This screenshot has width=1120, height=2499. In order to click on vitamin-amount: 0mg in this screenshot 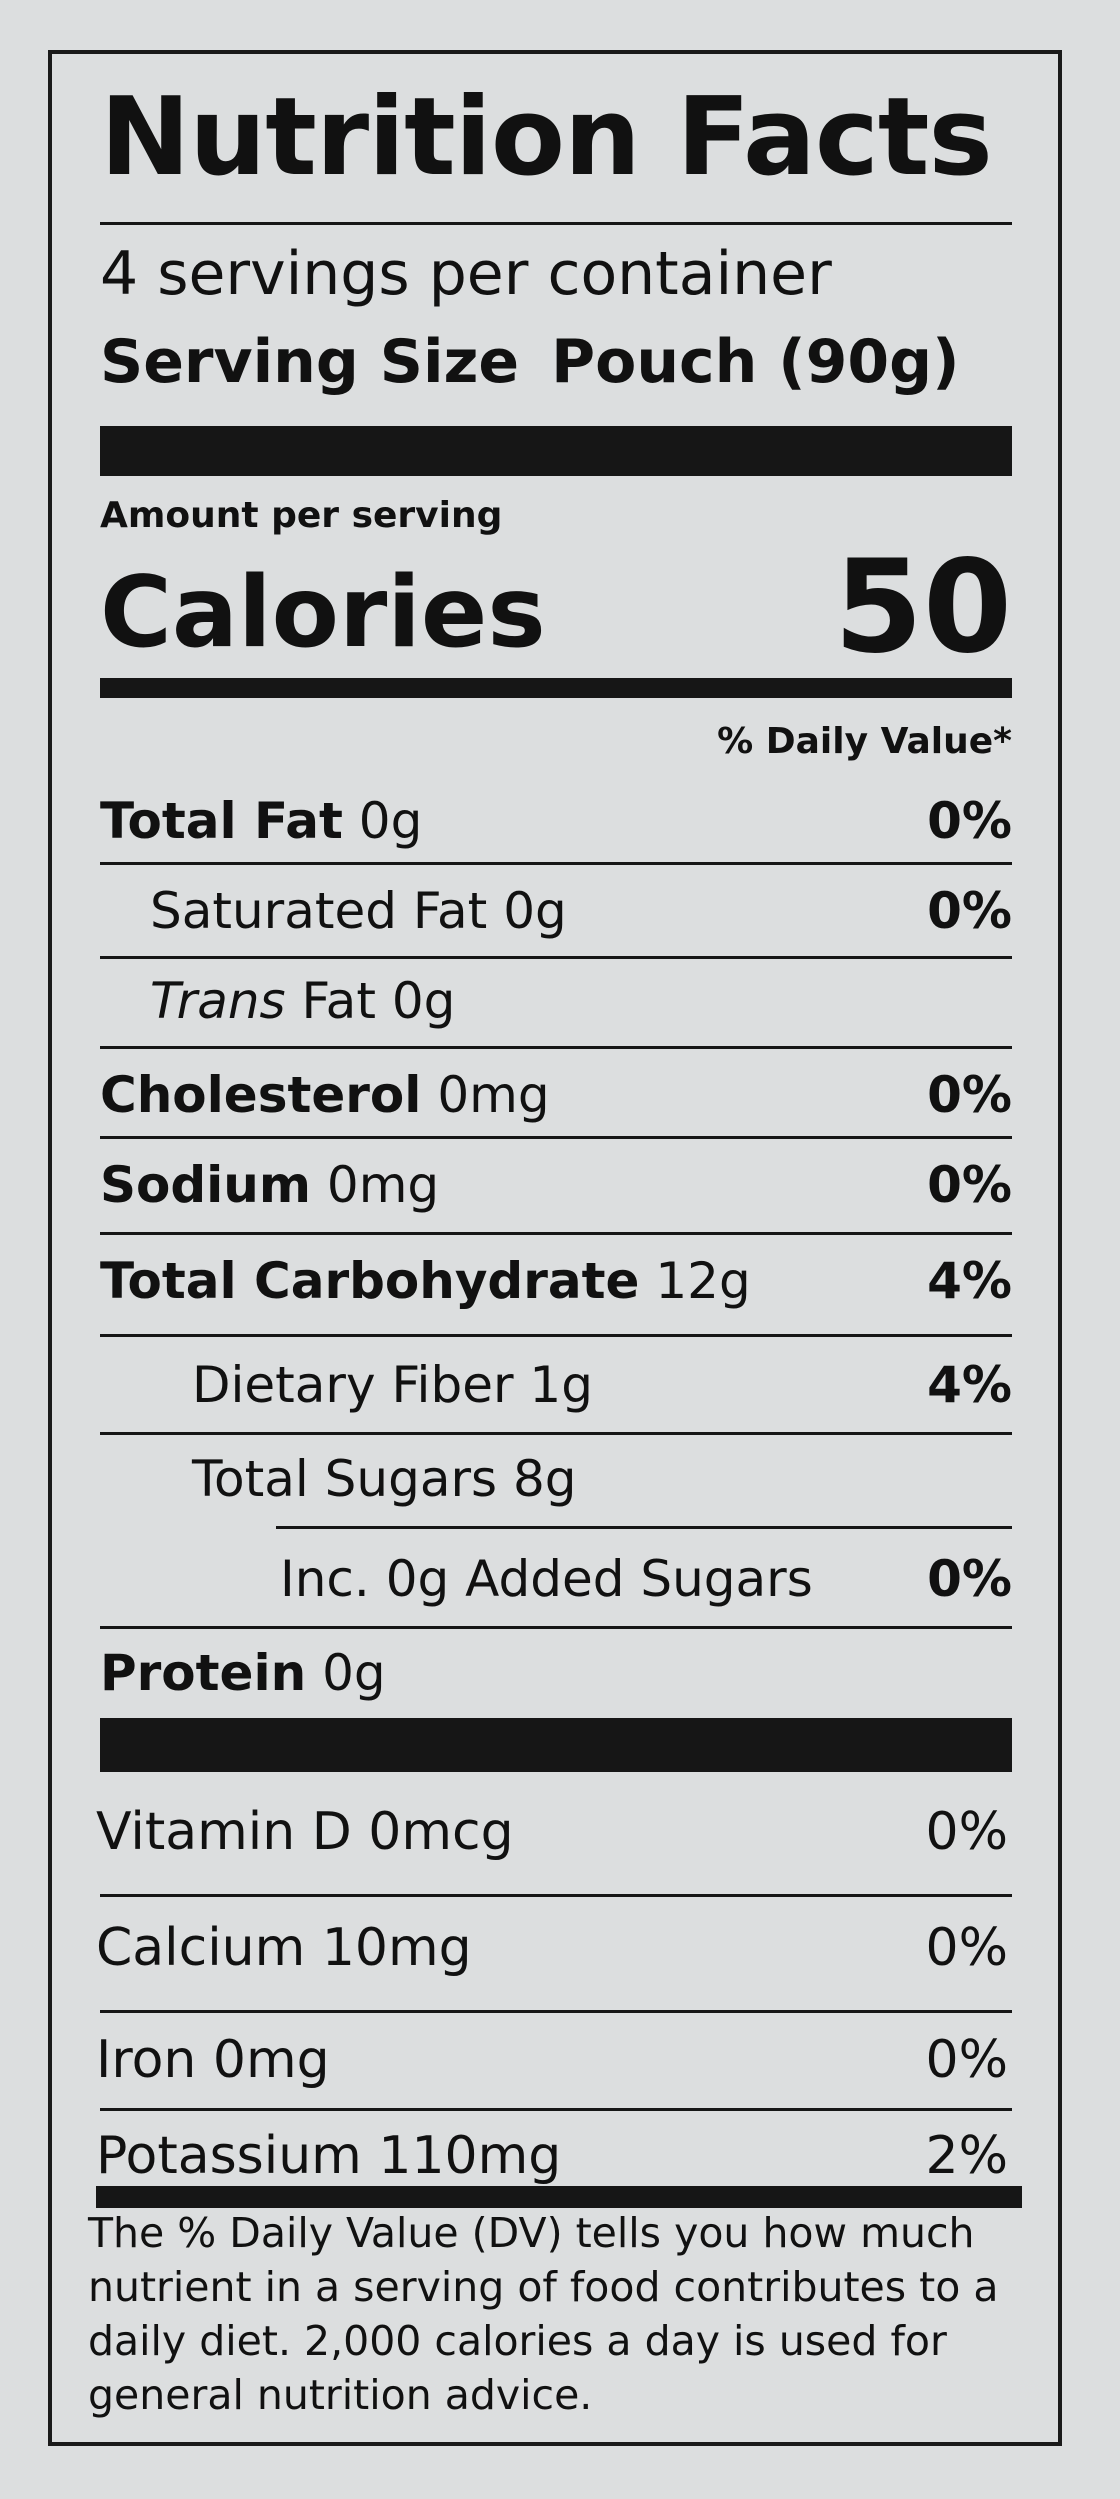, I will do `click(271, 2060)`.